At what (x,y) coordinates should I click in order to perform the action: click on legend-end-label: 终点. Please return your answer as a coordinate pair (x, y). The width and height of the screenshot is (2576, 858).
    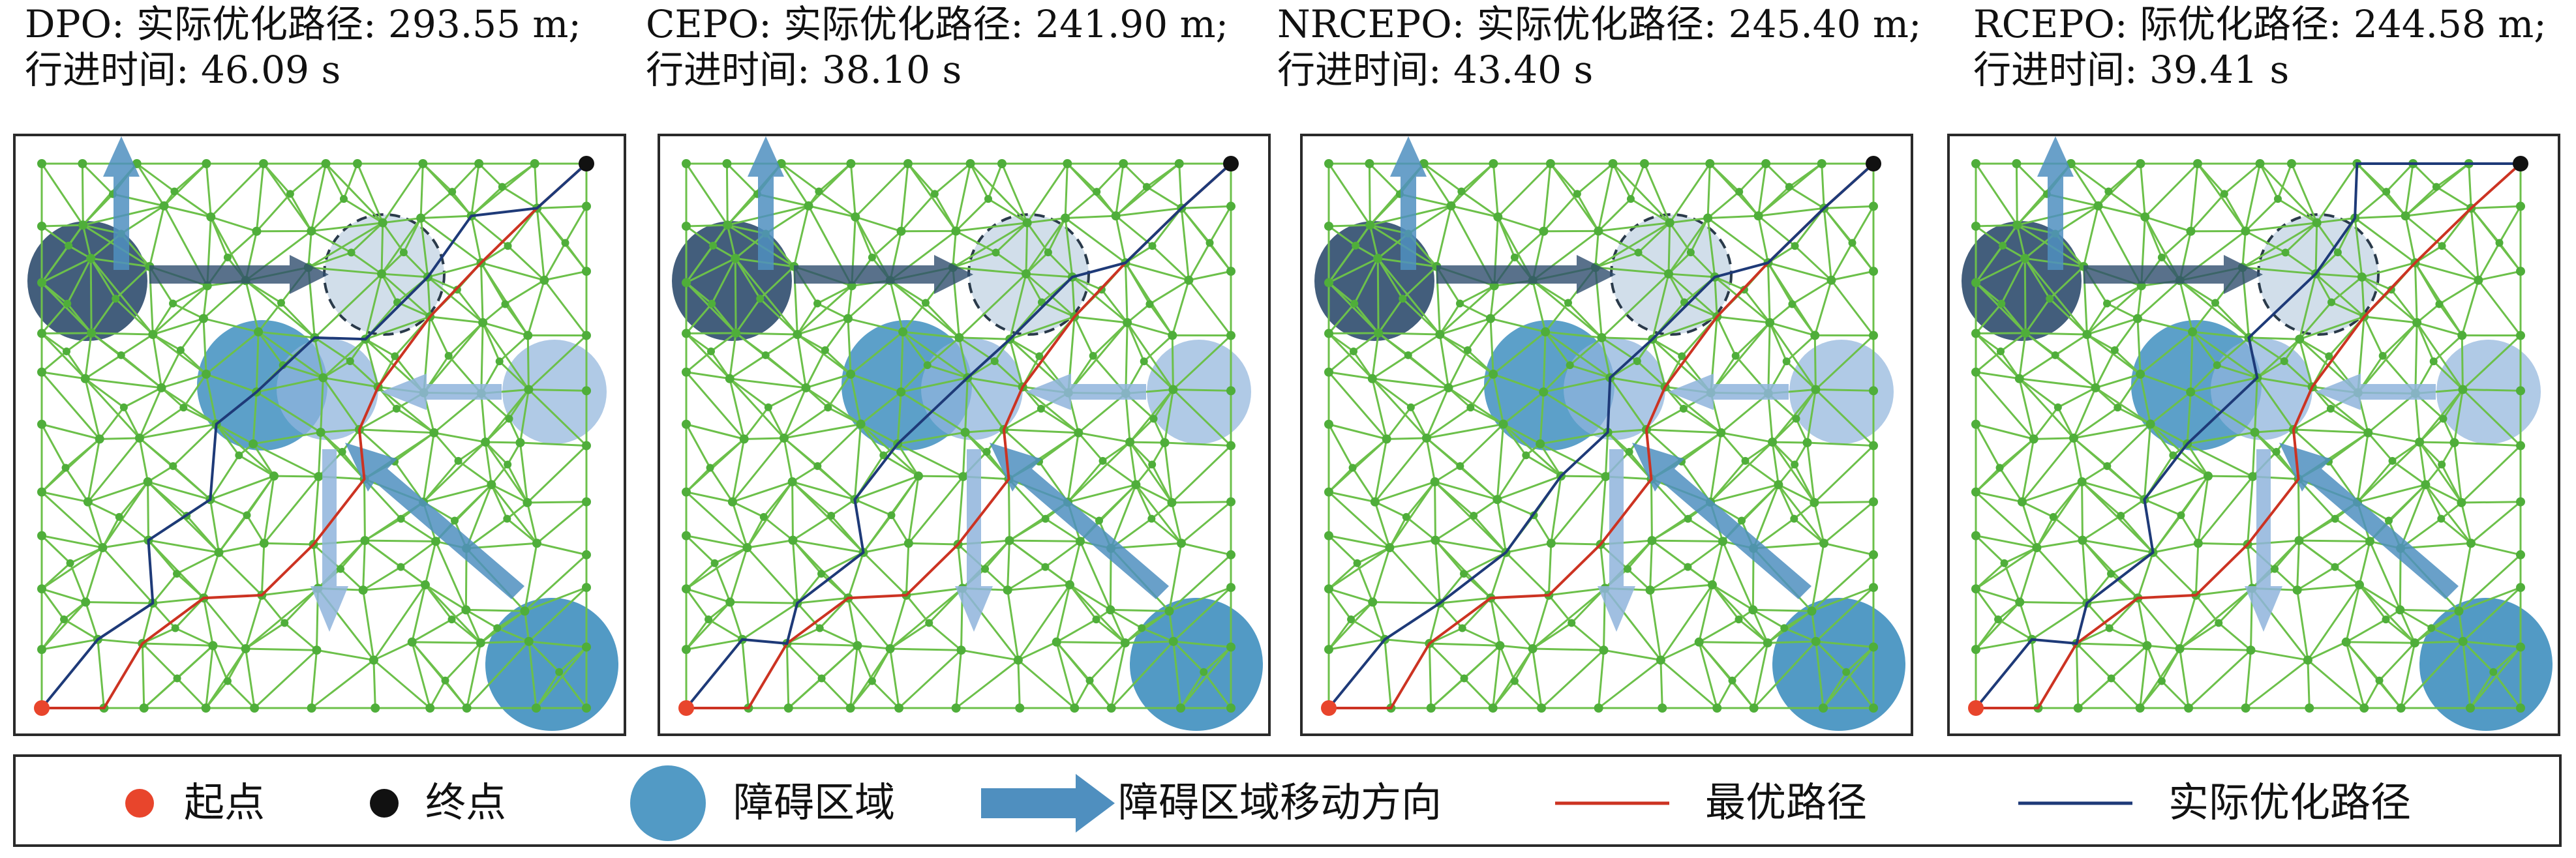
    Looking at the image, I should click on (466, 802).